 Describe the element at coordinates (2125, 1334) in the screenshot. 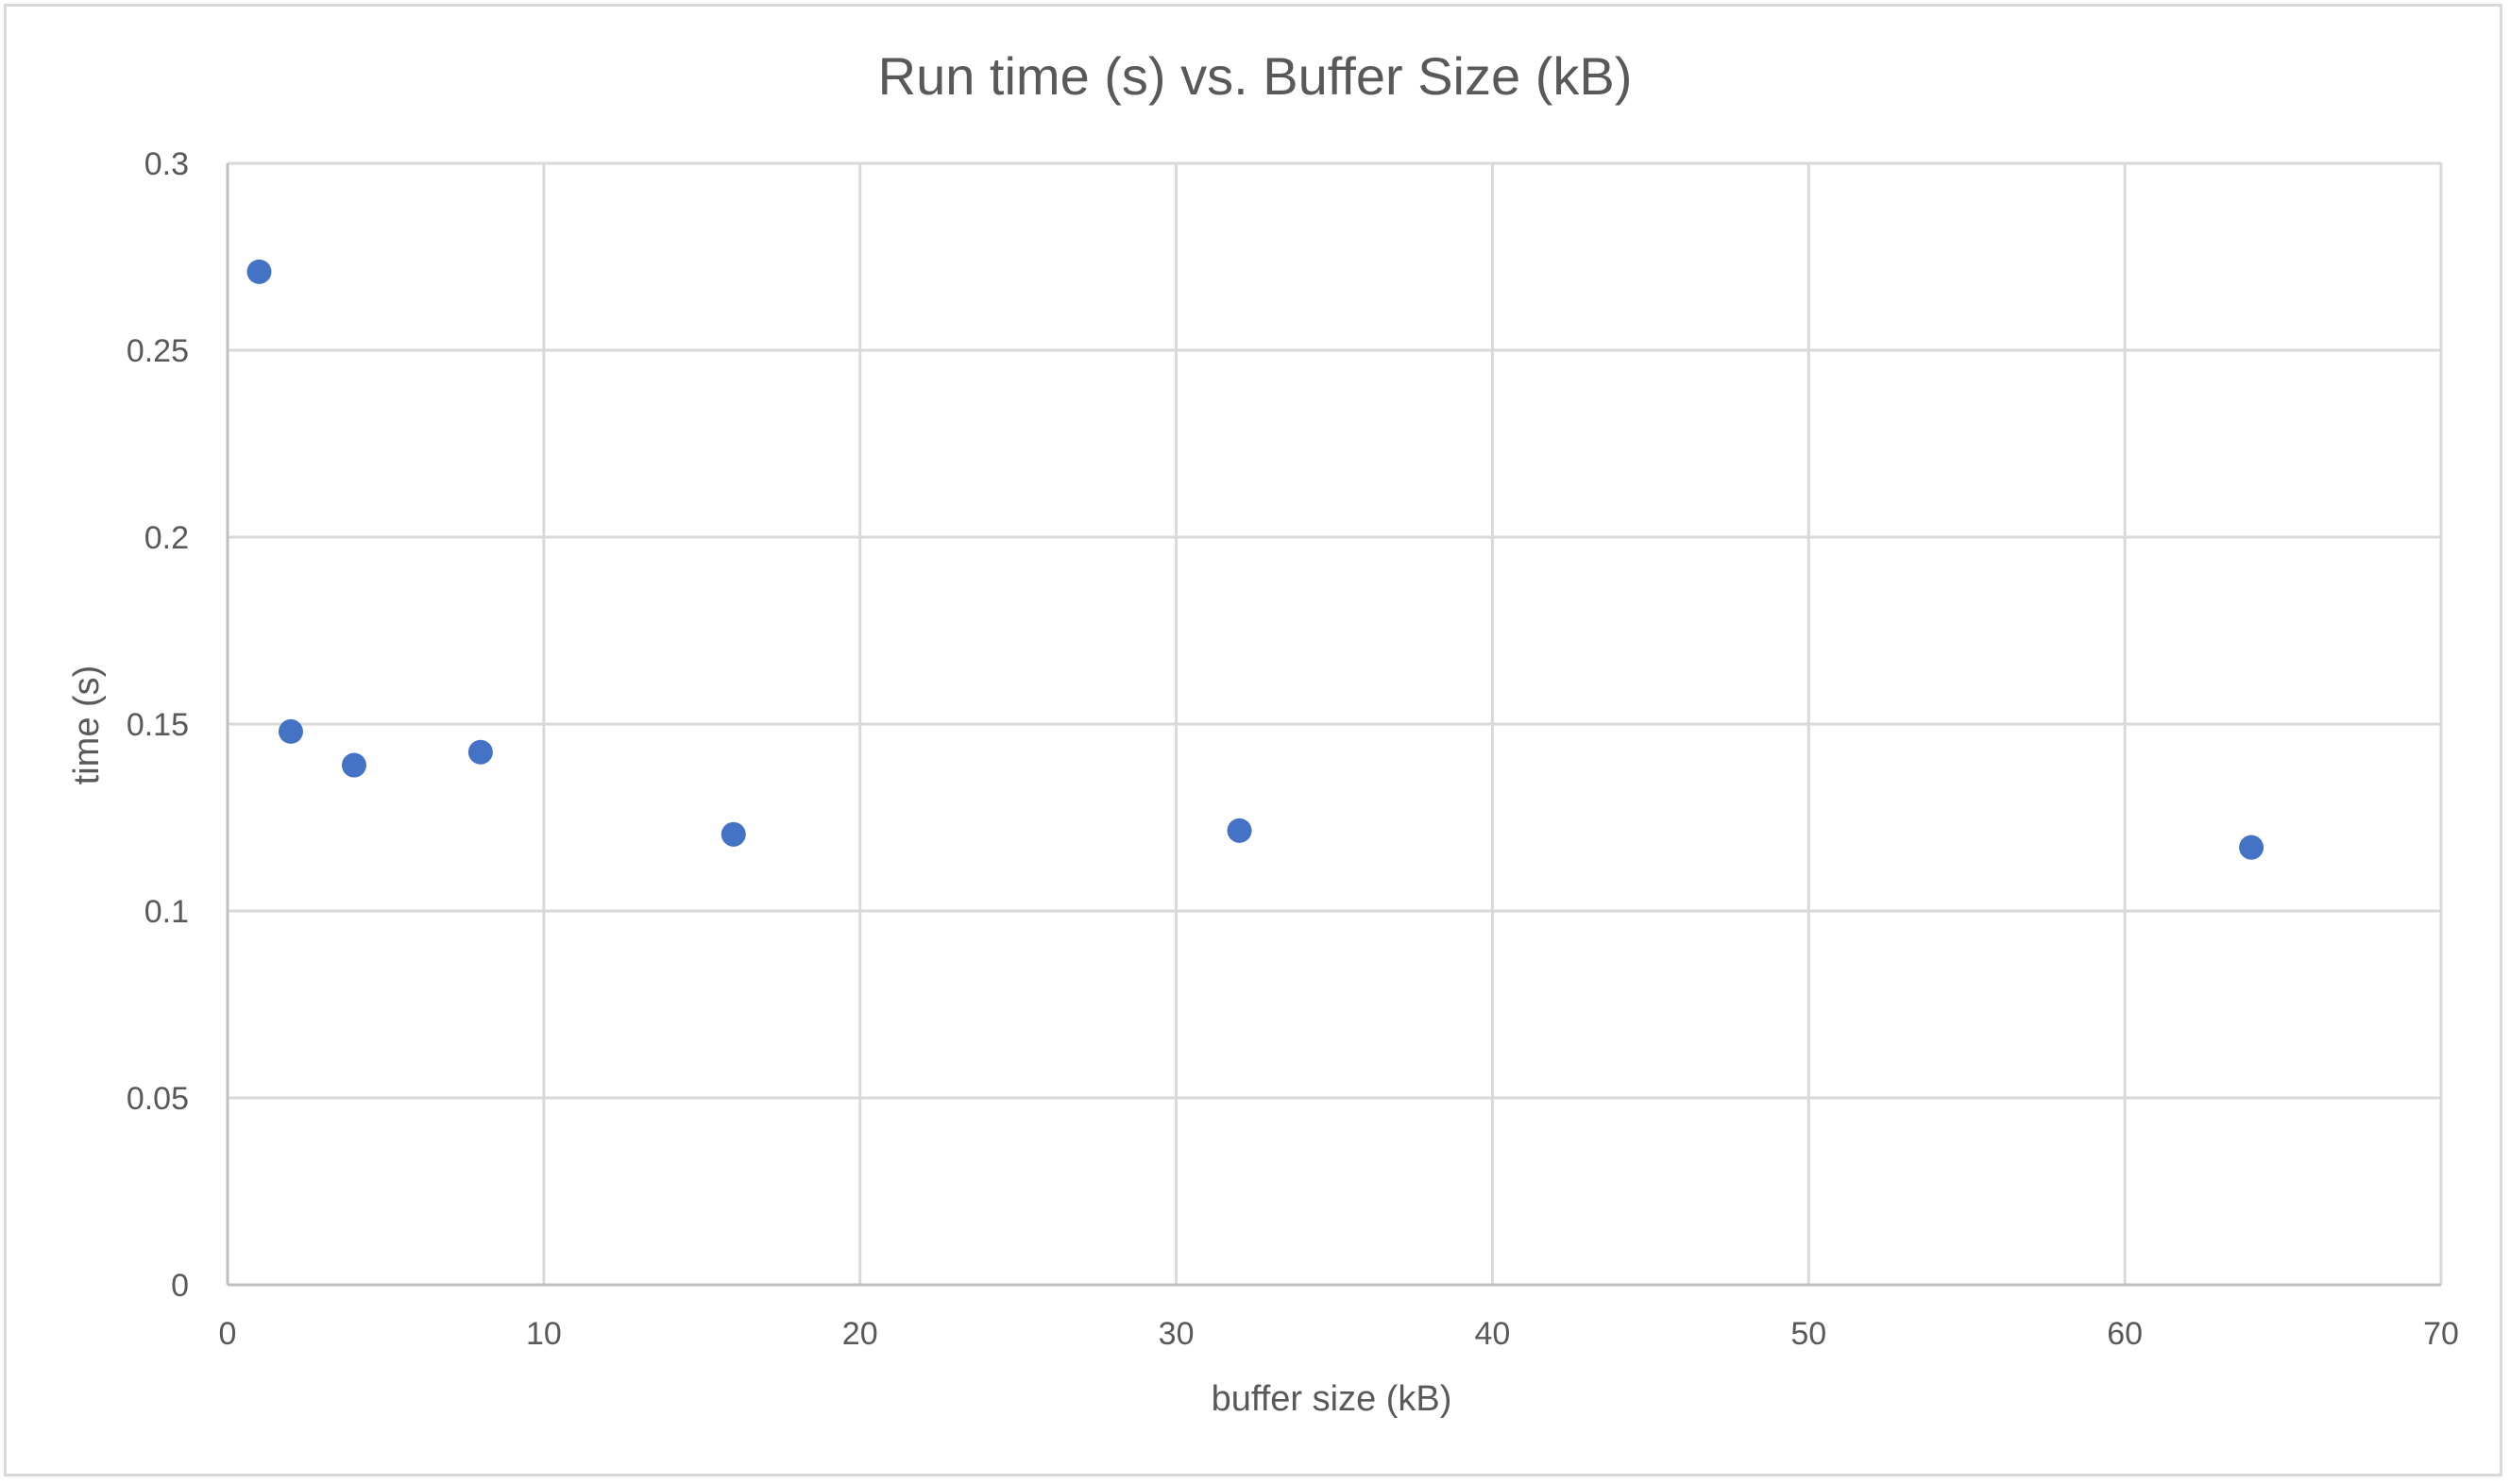

I see `x-tick-label: 60` at that location.